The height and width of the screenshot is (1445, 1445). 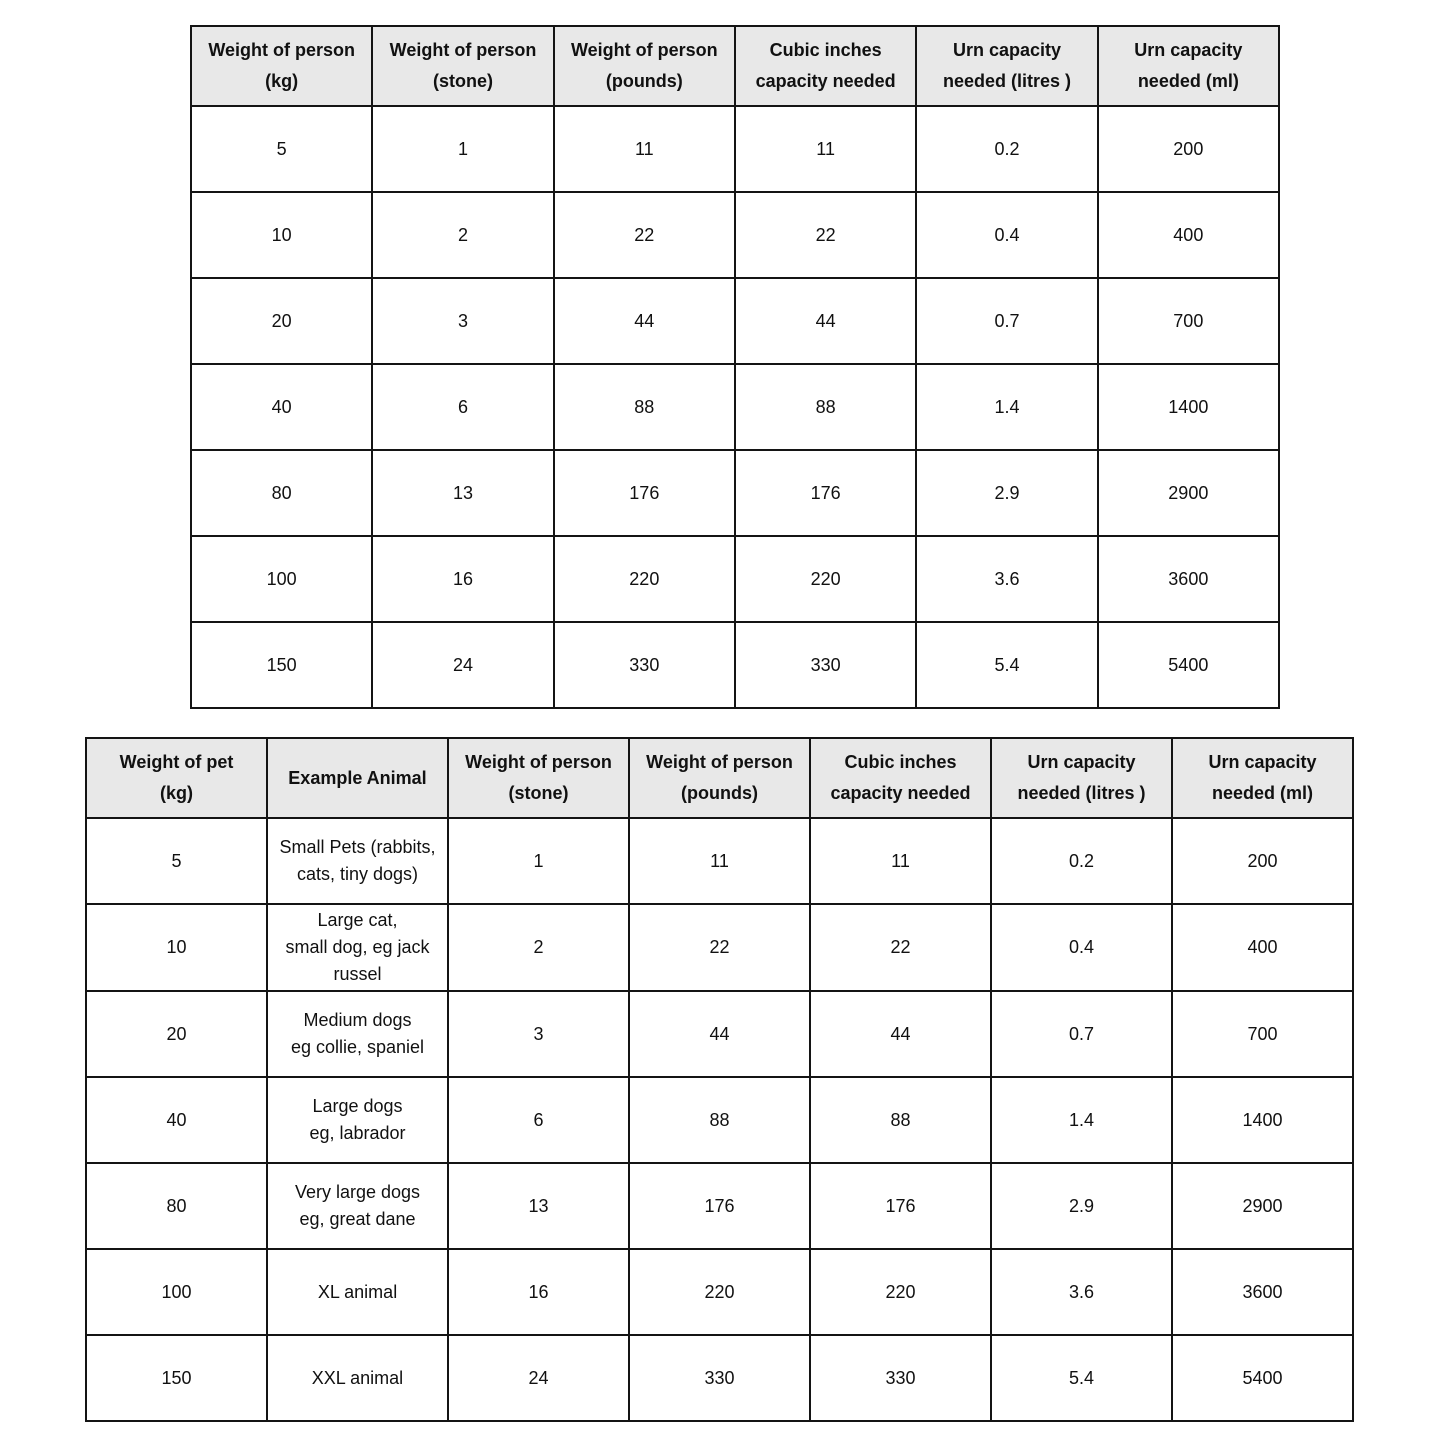 I want to click on table-cell: 700, so click(x=1262, y=1034).